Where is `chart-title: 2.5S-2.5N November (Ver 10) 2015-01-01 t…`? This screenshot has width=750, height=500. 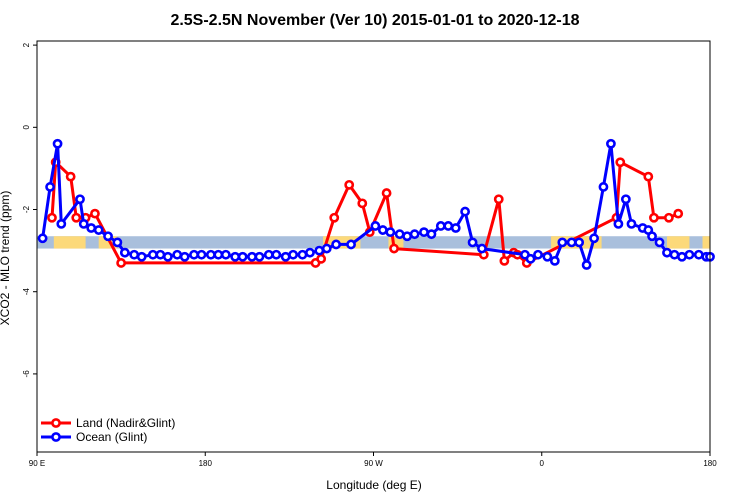 chart-title: 2.5S-2.5N November (Ver 10) 2015-01-01 t… is located at coordinates (374, 20).